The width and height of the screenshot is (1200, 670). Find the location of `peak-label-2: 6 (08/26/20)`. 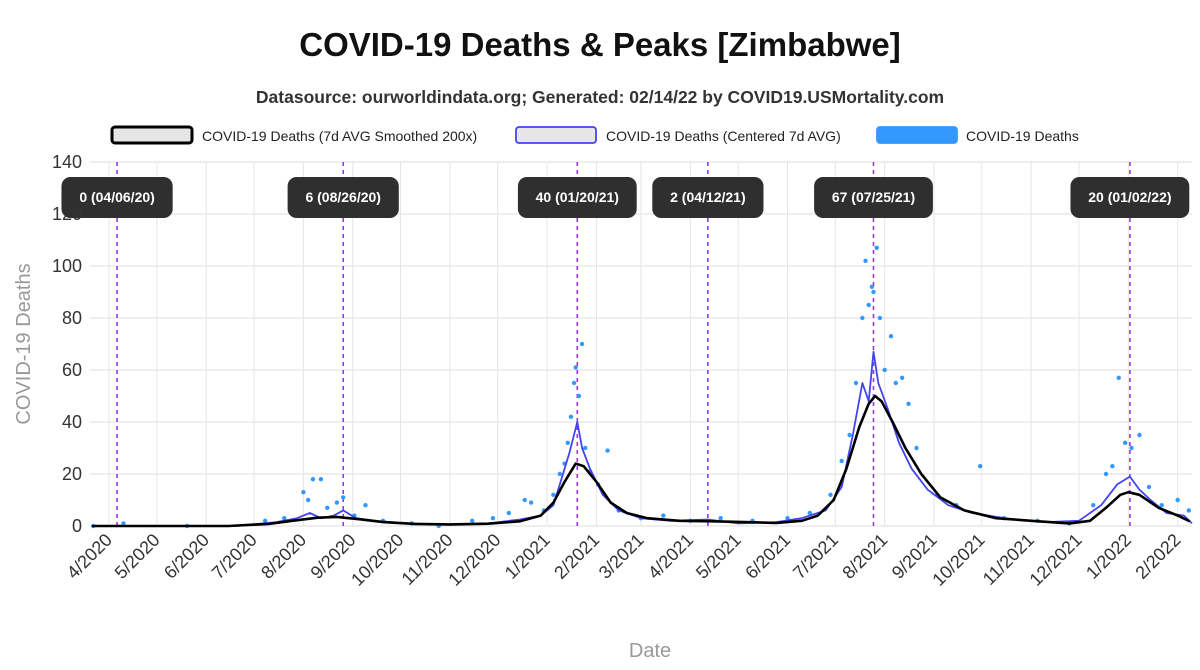

peak-label-2: 6 (08/26/20) is located at coordinates (343, 197).